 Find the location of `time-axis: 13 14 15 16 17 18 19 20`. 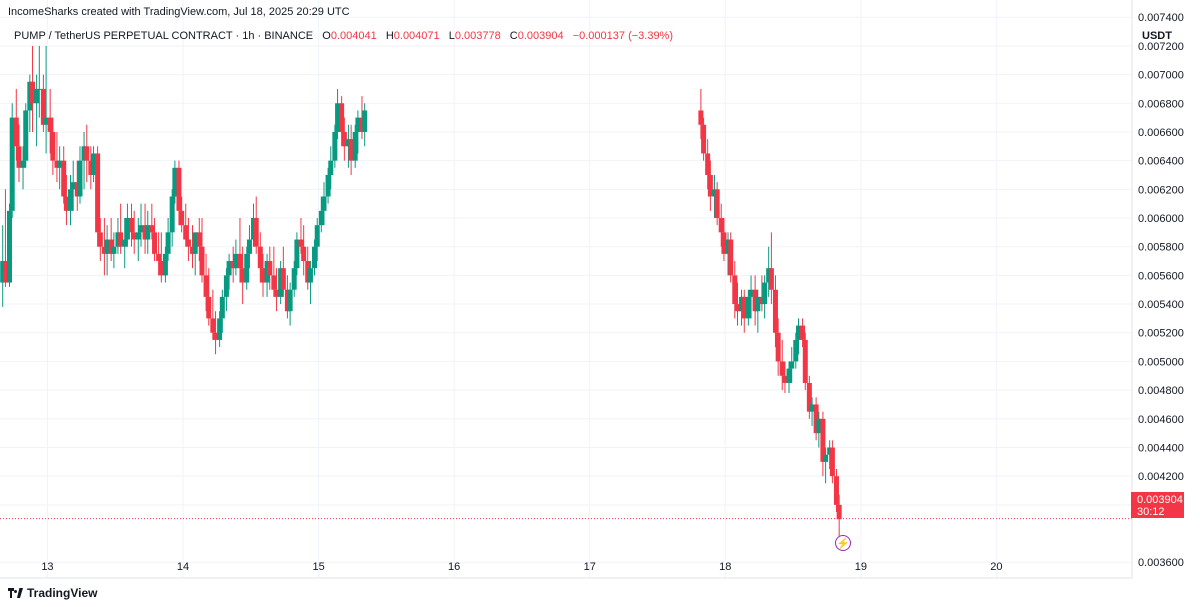

time-axis: 13 14 15 16 17 18 19 20 is located at coordinates (521, 567).